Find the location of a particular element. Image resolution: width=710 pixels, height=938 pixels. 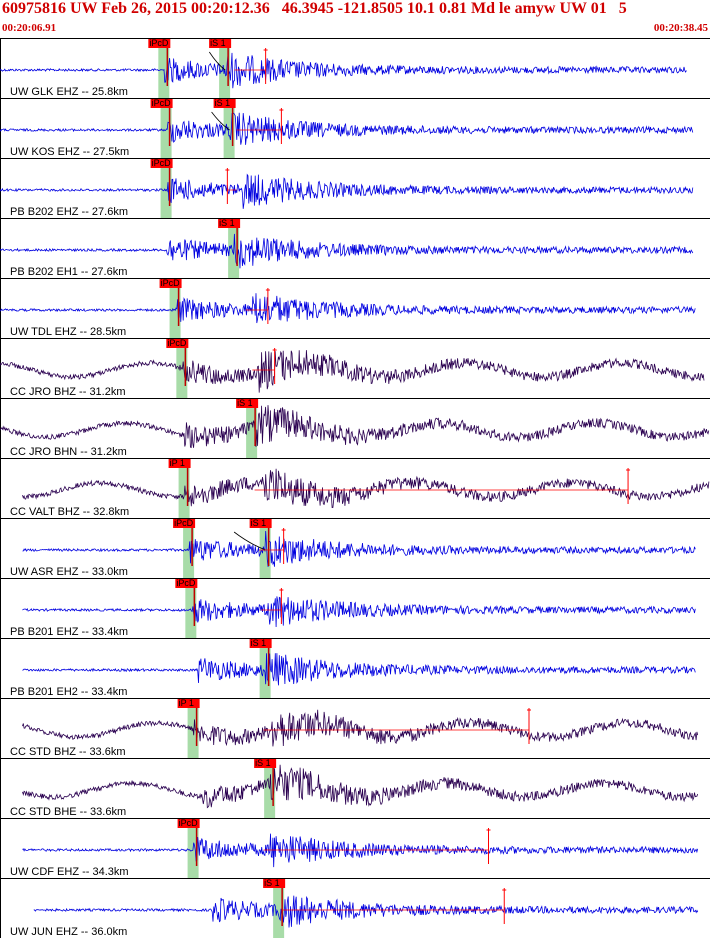

station-label: PB B201 EH2 -- 33.4km is located at coordinates (68, 692).